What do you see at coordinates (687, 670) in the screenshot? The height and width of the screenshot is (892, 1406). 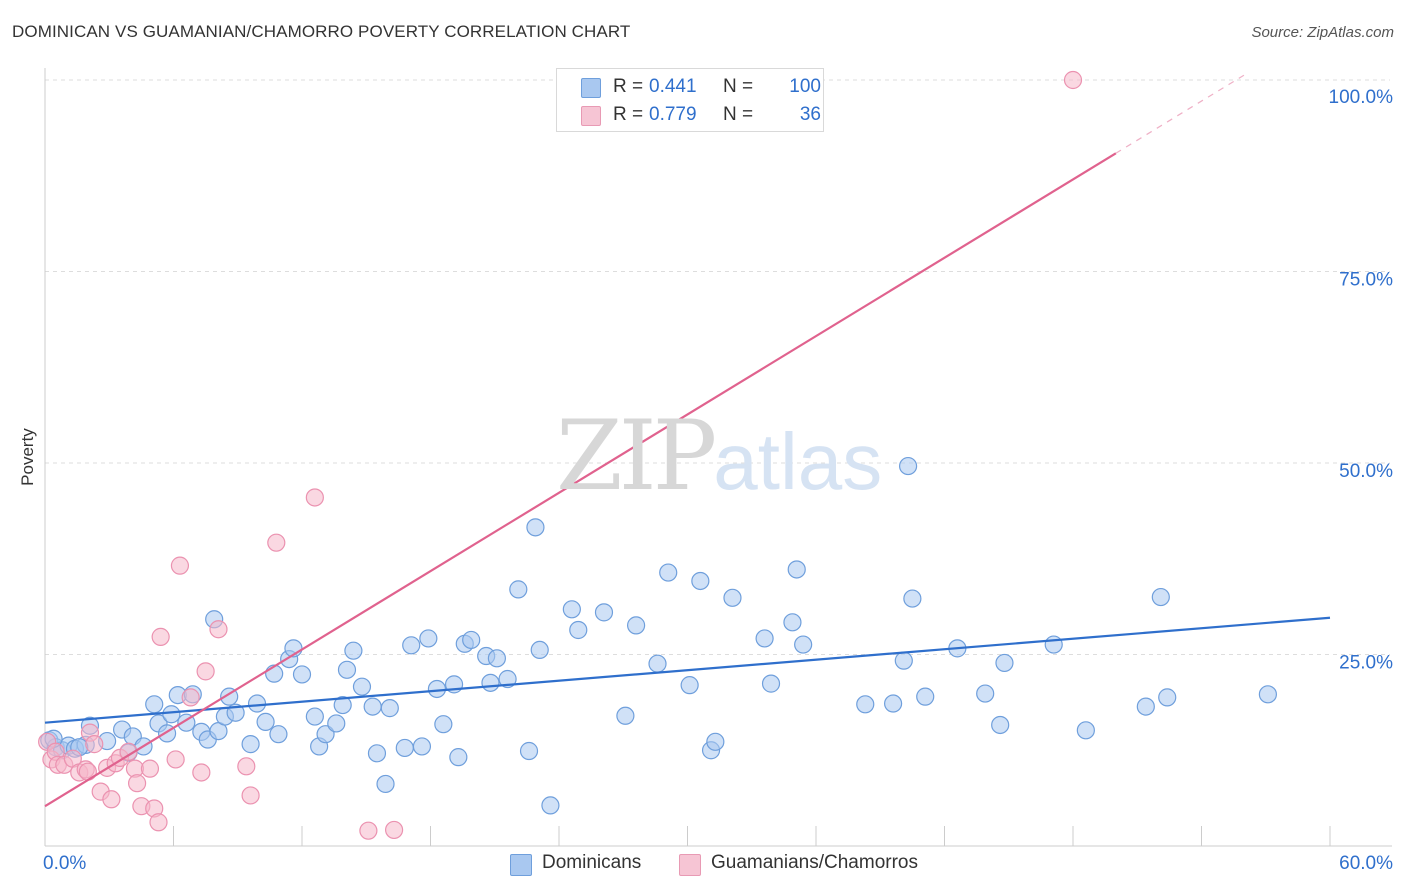 I see `dominican-trendline` at bounding box center [687, 670].